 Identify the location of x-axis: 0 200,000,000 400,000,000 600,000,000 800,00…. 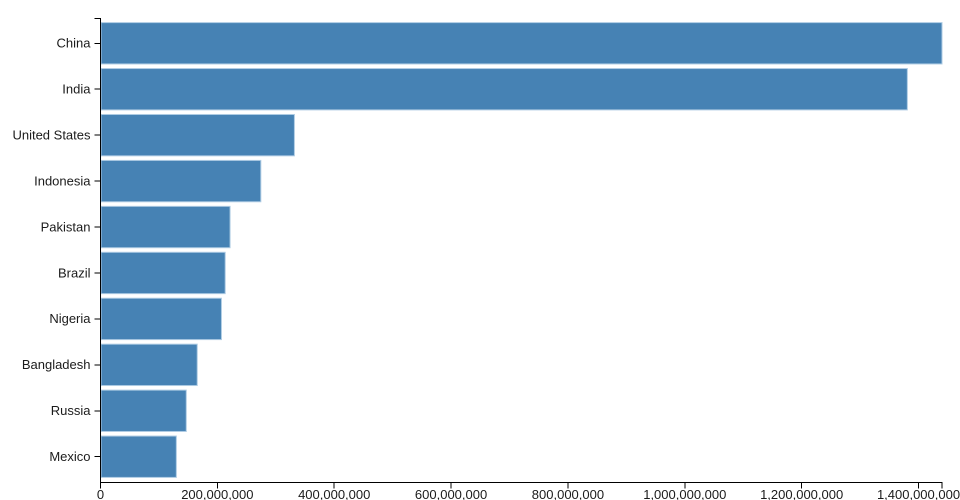
(528, 491).